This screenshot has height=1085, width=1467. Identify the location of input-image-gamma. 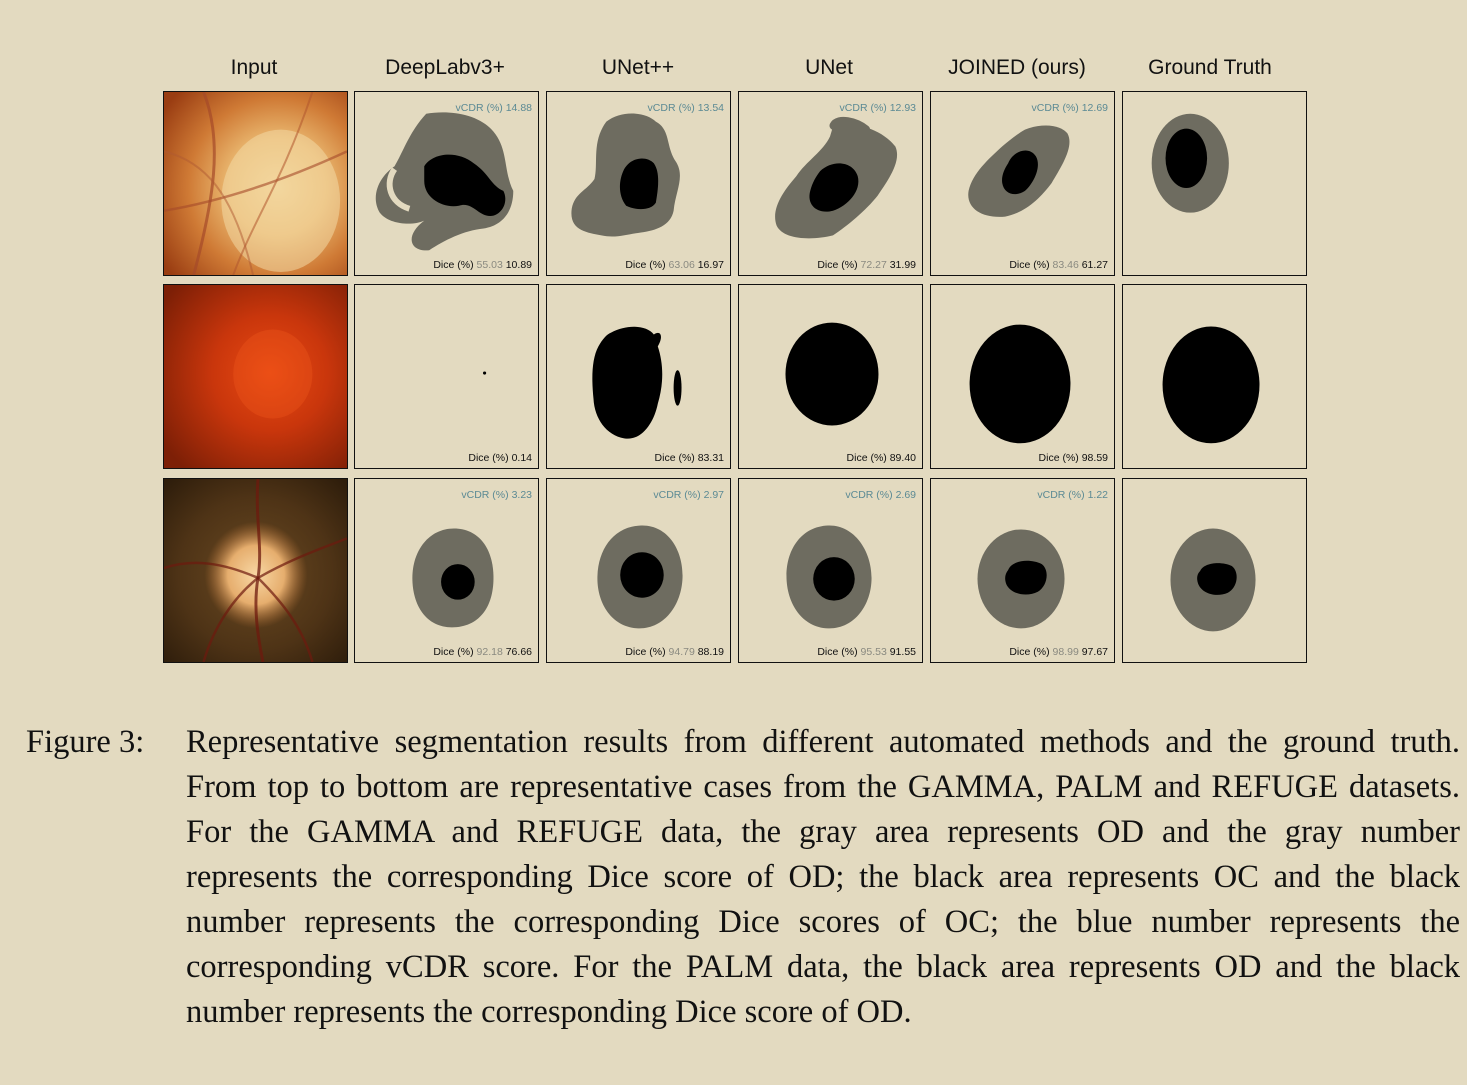
(255, 183).